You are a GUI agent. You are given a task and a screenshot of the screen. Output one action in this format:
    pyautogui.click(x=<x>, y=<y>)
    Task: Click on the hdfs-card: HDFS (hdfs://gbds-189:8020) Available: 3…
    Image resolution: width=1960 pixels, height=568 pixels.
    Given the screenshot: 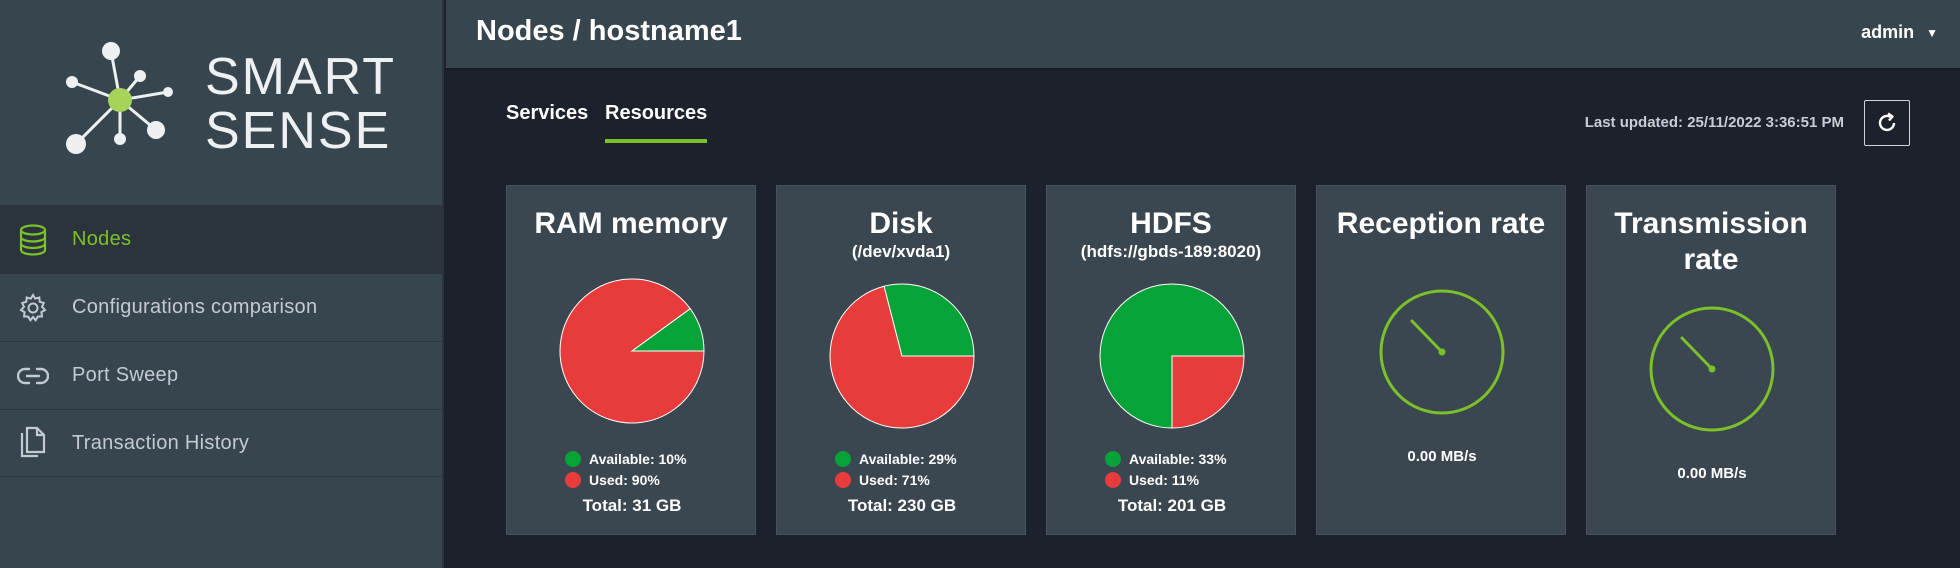 What is the action you would take?
    pyautogui.click(x=1171, y=360)
    